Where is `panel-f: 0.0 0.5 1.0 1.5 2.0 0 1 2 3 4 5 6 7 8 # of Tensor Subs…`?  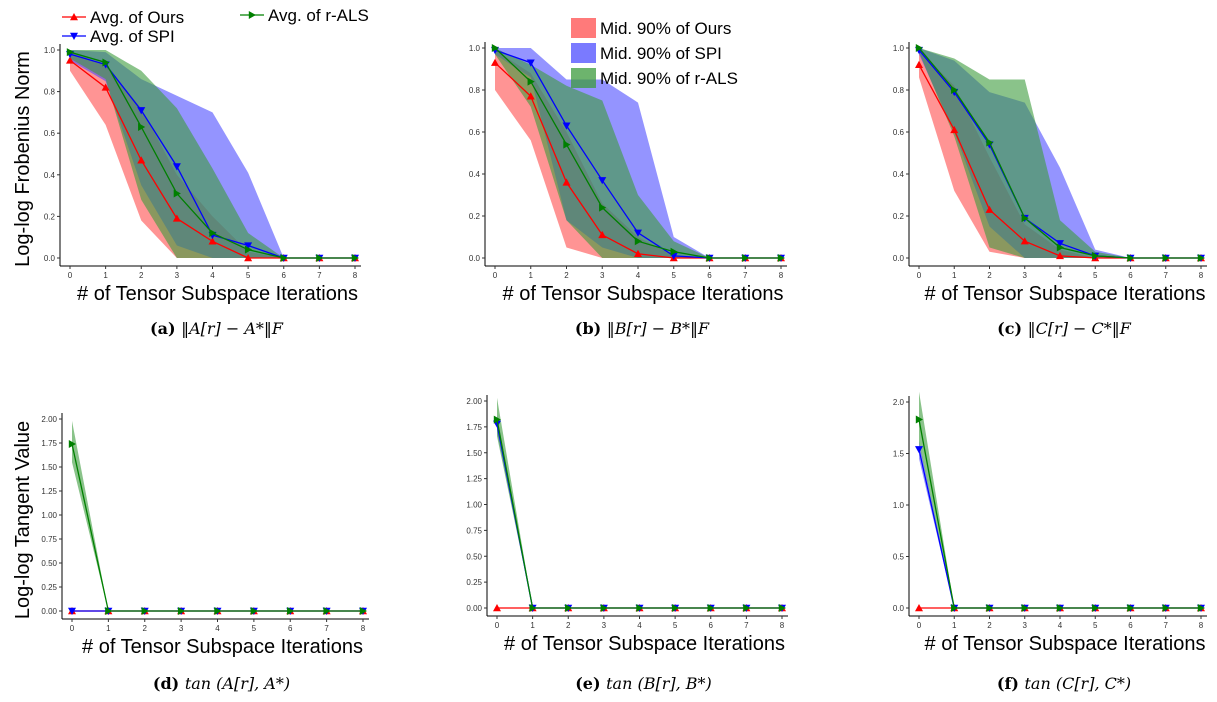 panel-f: 0.0 0.5 1.0 1.5 2.0 0 1 2 3 4 5 6 7 8 # of Tensor Subs… is located at coordinates (1050, 542).